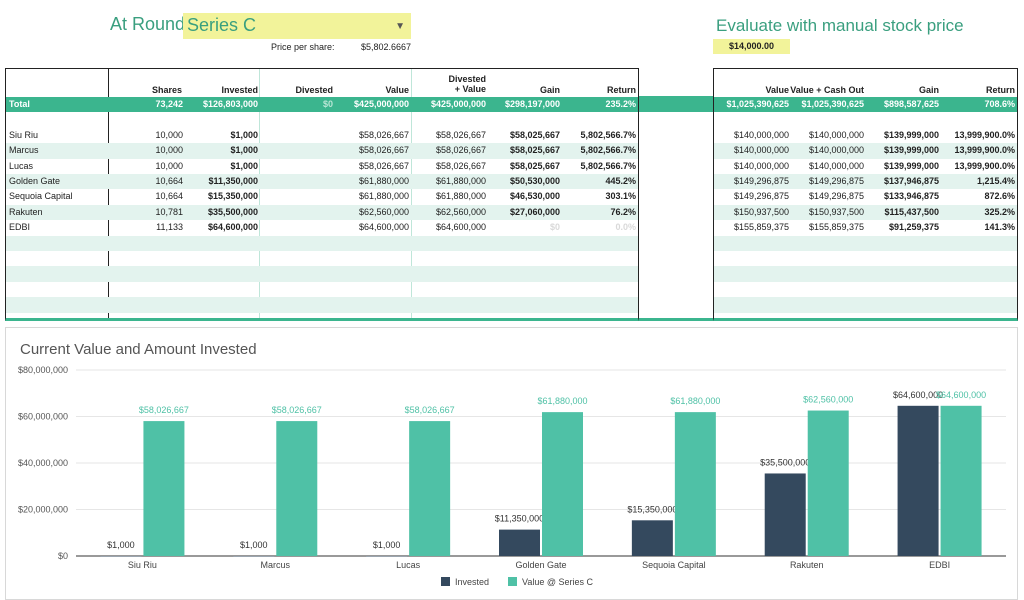  What do you see at coordinates (19, 104) in the screenshot?
I see `cell-name: Total` at bounding box center [19, 104].